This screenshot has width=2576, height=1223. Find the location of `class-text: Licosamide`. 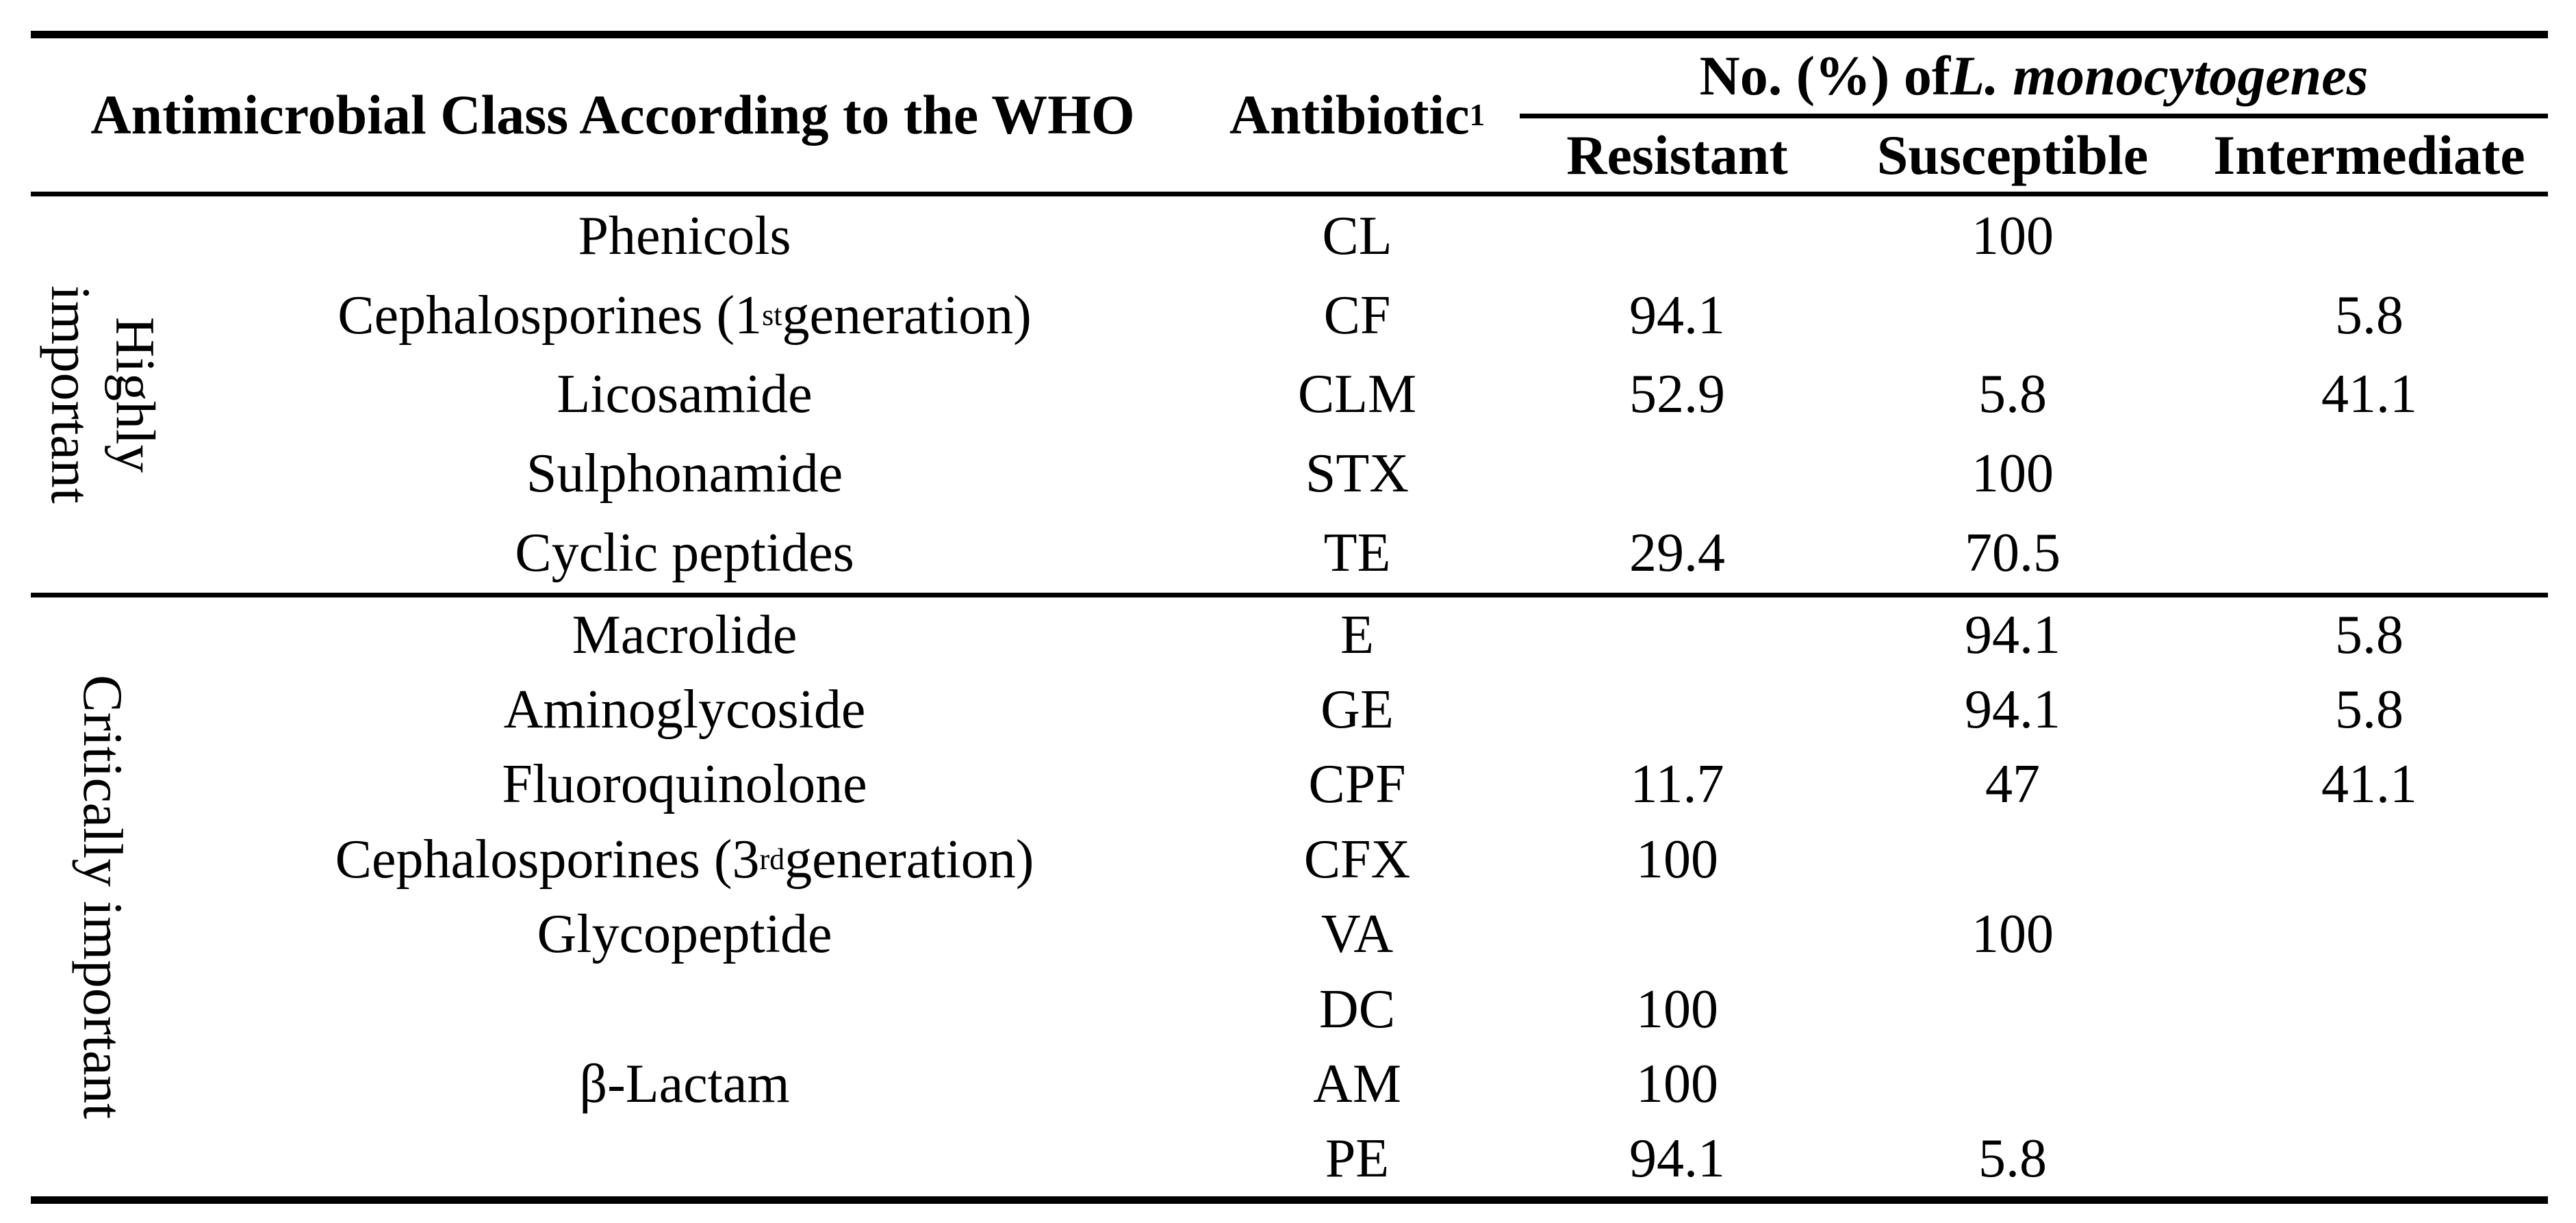

class-text: Licosamide is located at coordinates (685, 395).